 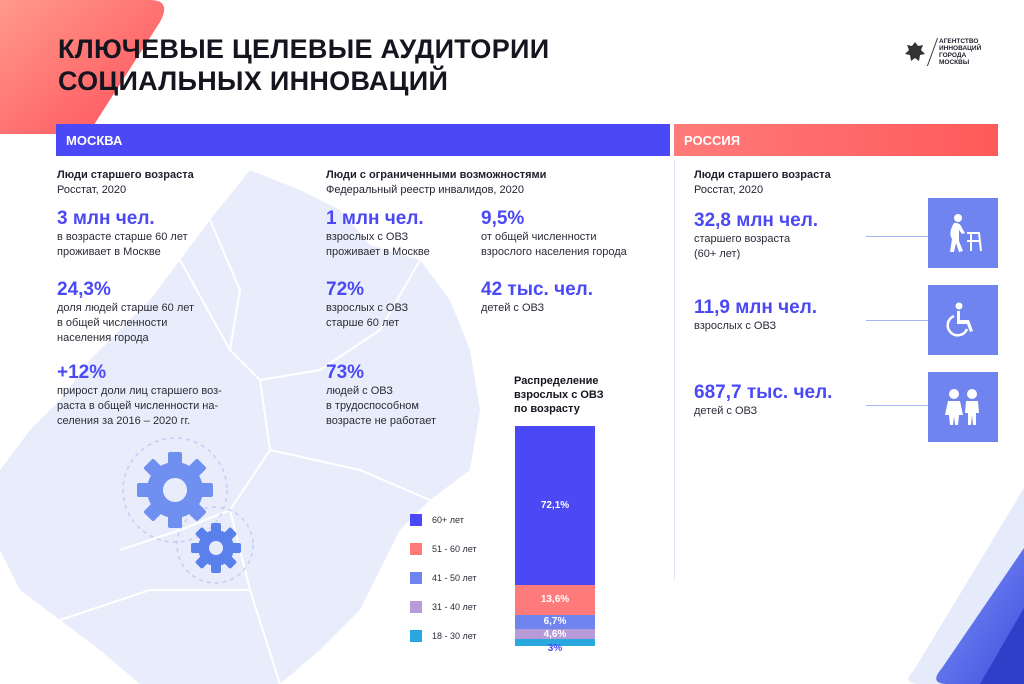 I want to click on stat-value: 687,7 тыс. чел., so click(x=763, y=392).